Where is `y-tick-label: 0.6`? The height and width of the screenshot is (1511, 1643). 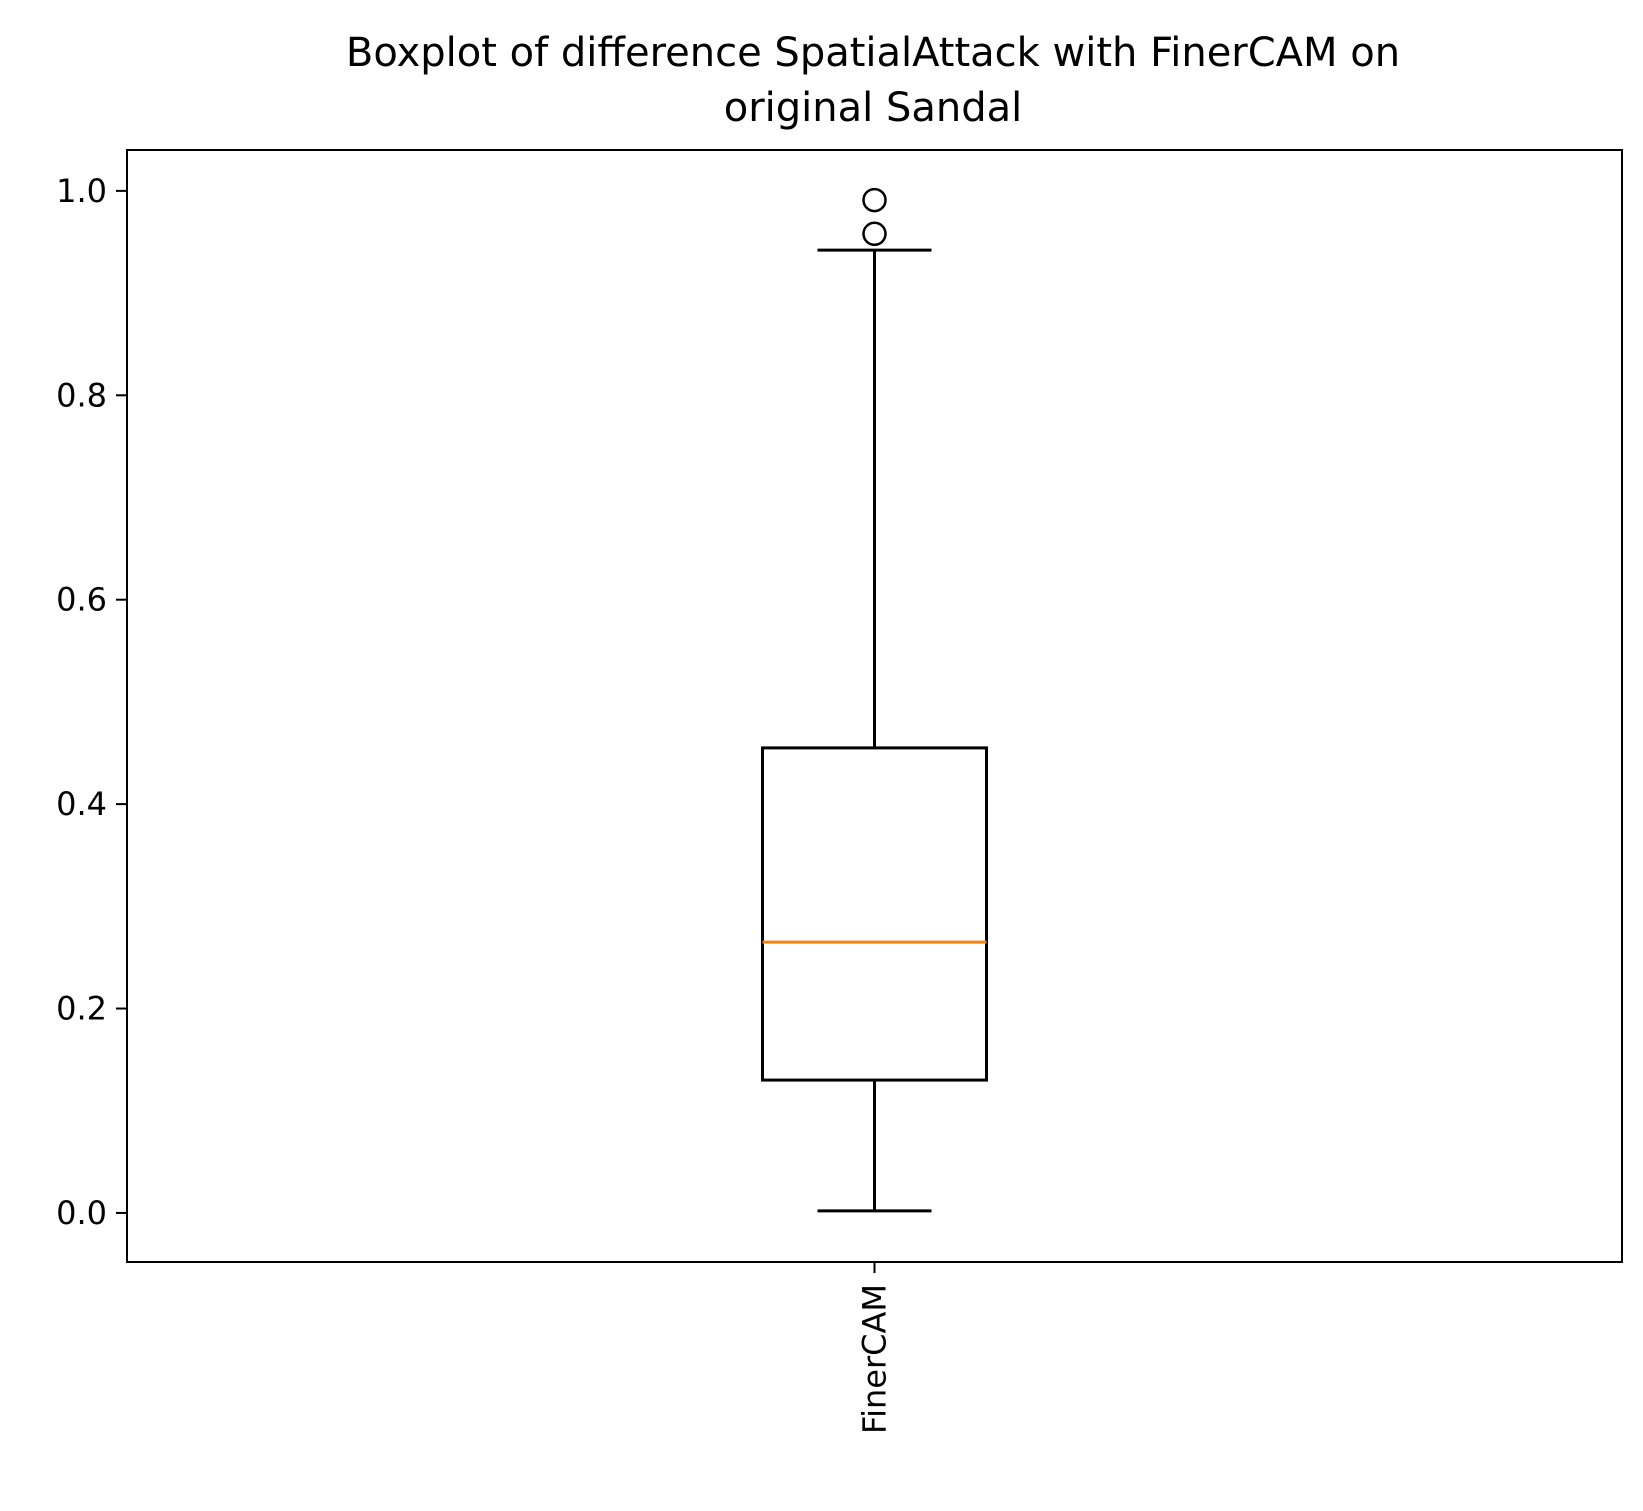
y-tick-label: 0.6 is located at coordinates (81, 600).